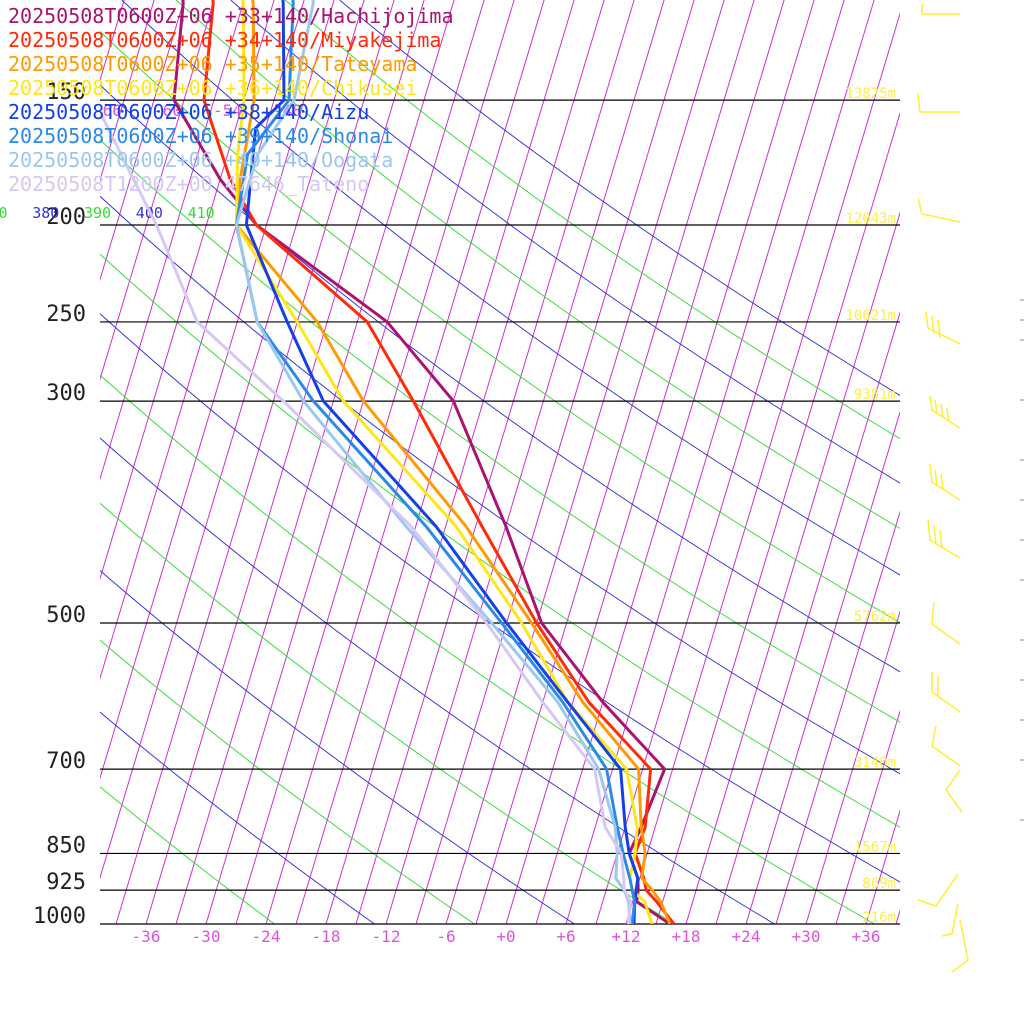 This screenshot has width=1024, height=1024. What do you see at coordinates (505, 936) in the screenshot?
I see `x-tick-label: +0` at bounding box center [505, 936].